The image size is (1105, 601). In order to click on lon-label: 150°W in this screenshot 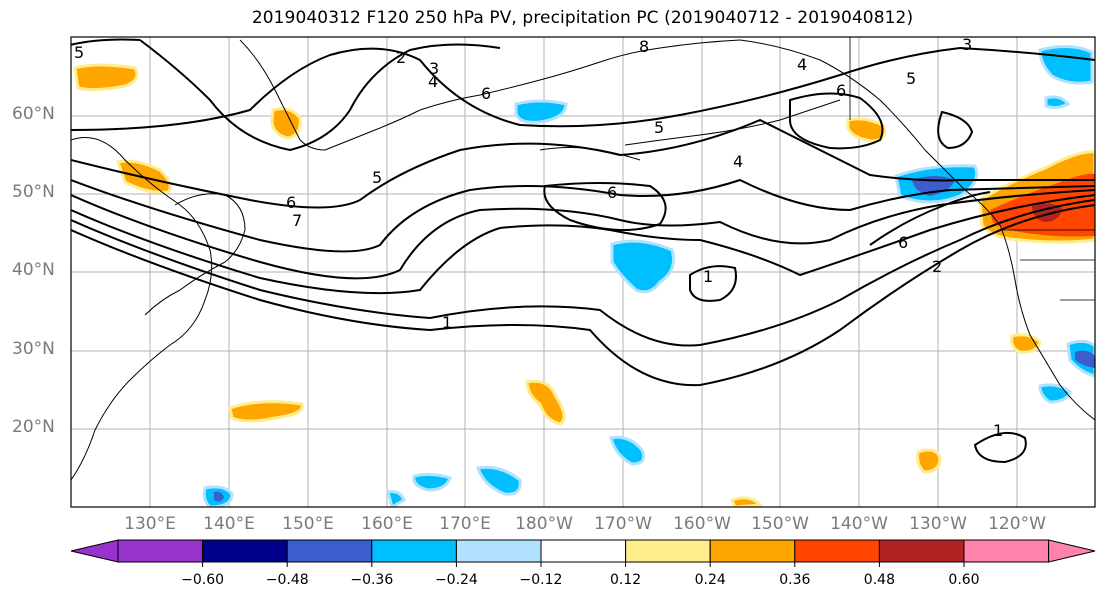, I will do `click(780, 524)`.